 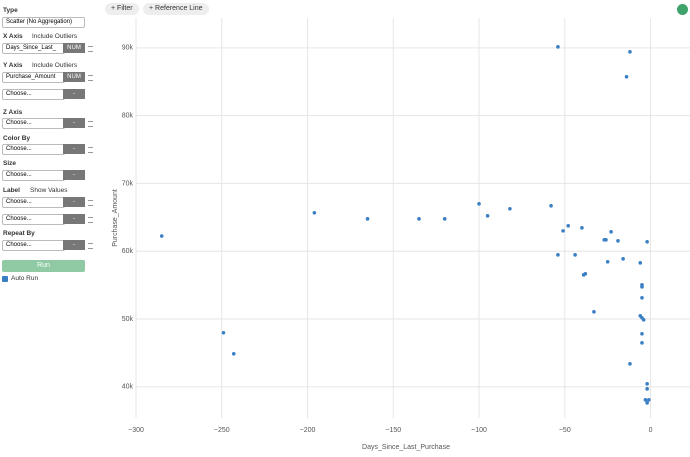 What do you see at coordinates (125, 8) in the screenshot?
I see `filter-text: Filter` at bounding box center [125, 8].